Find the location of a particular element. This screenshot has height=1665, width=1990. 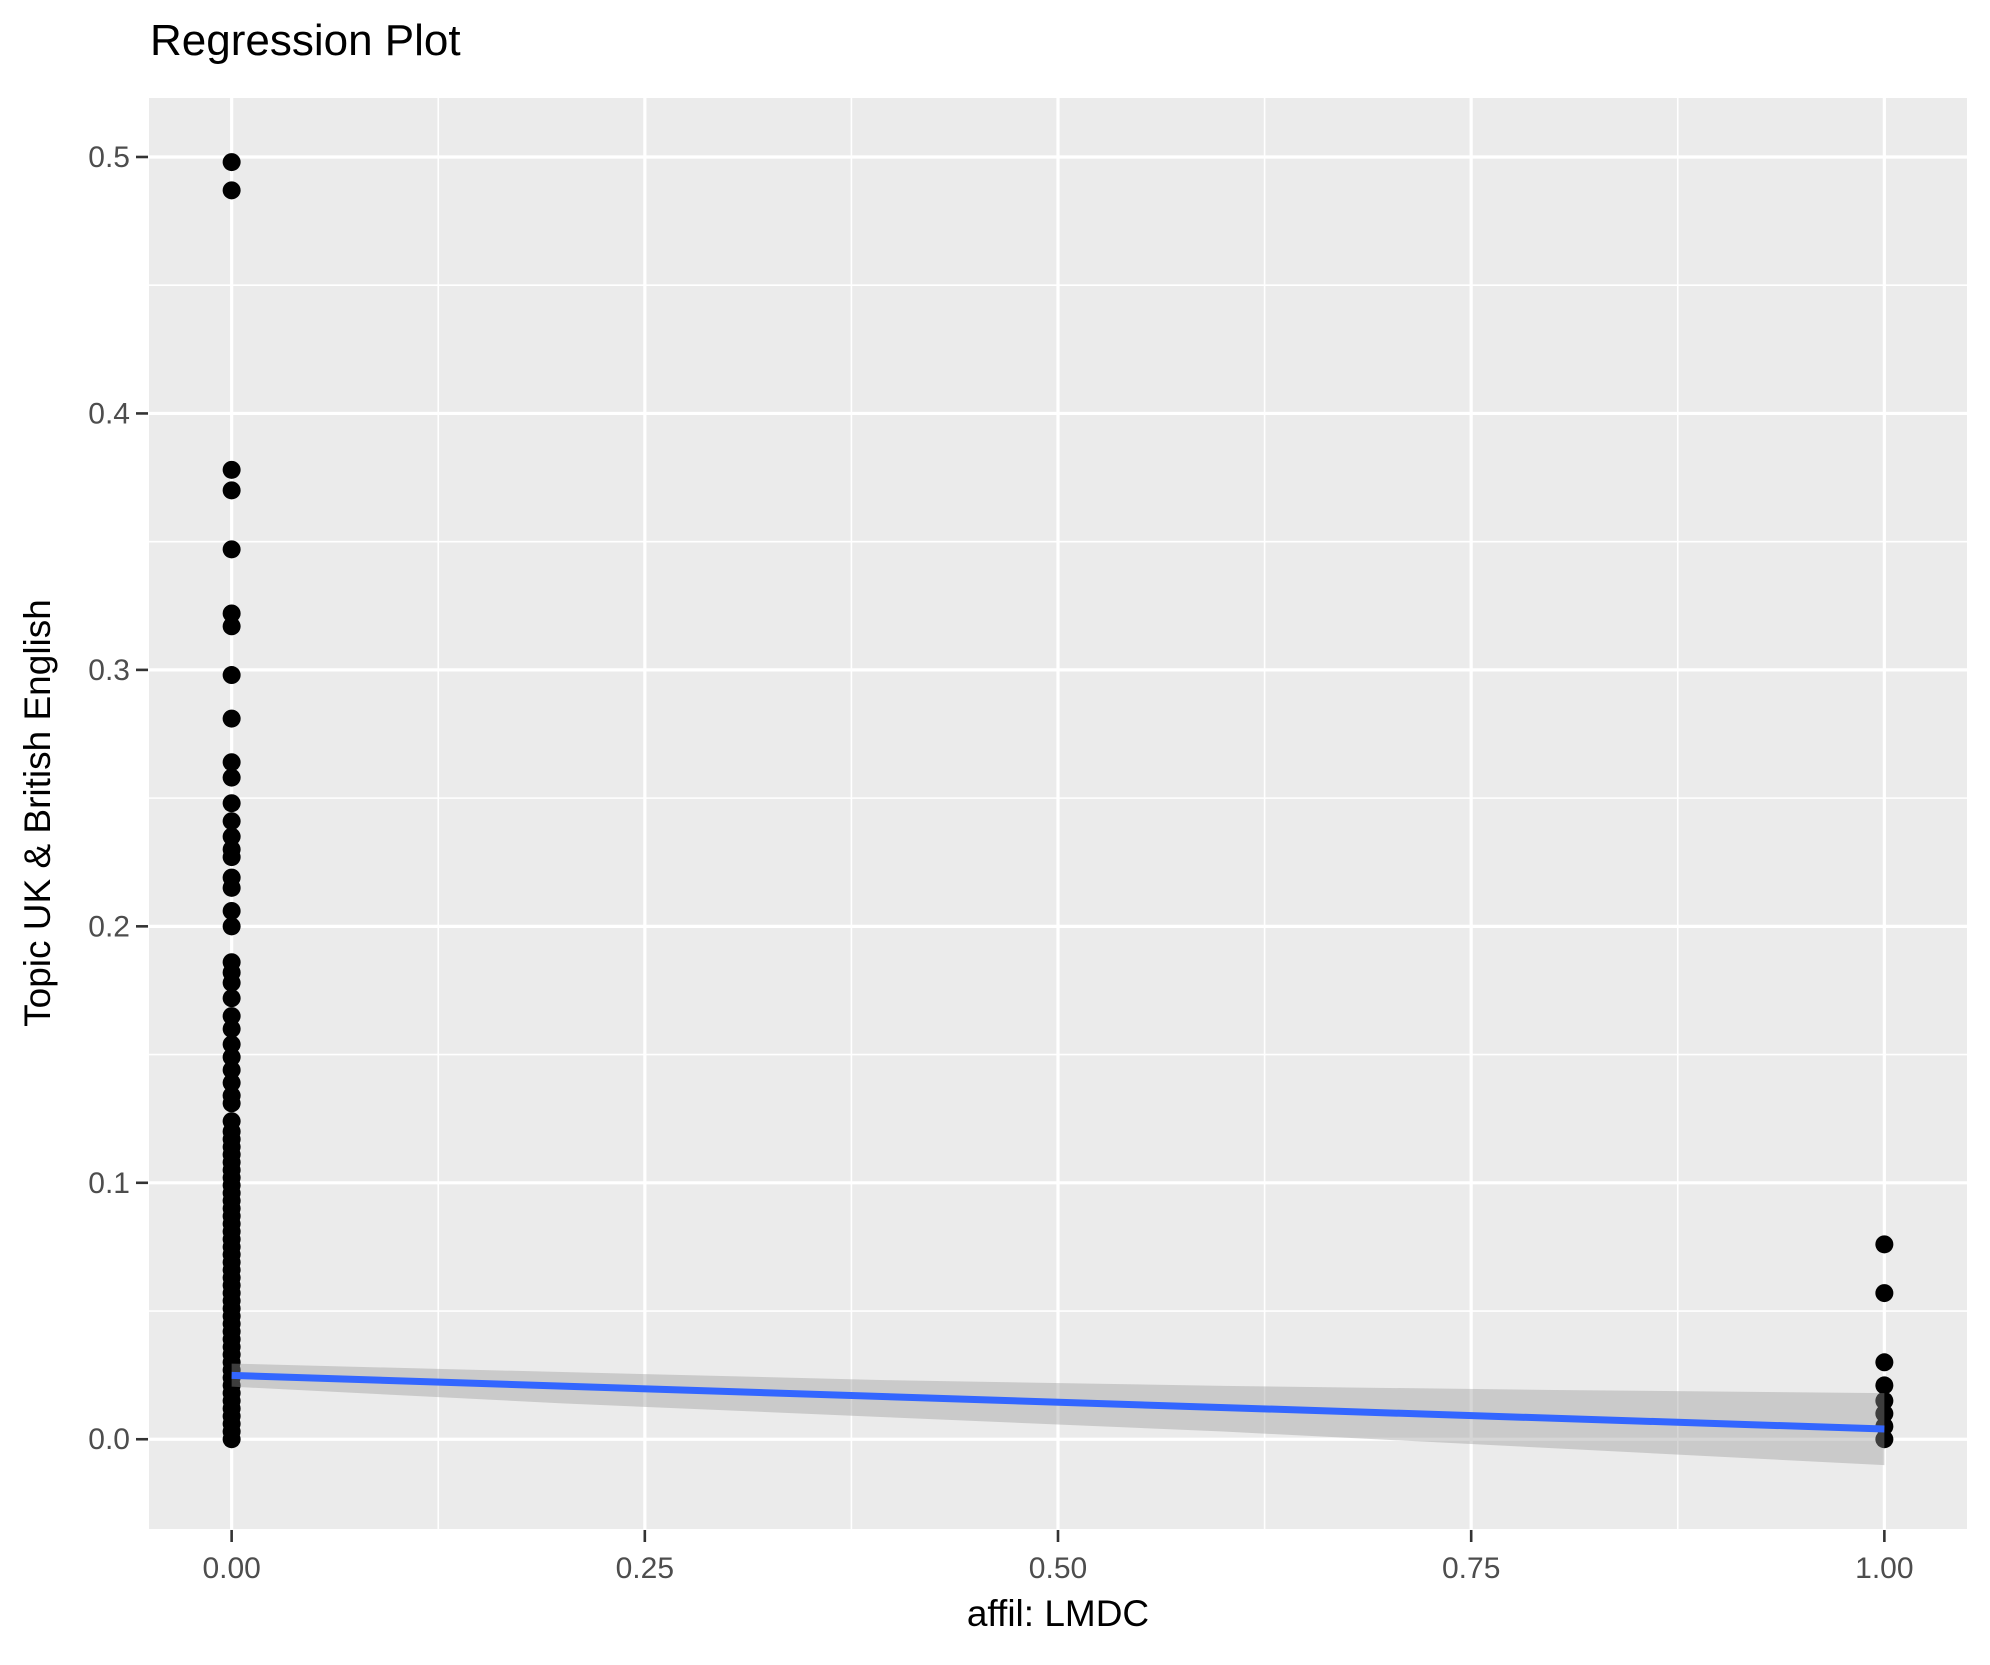

y-tick-label: 0.1 is located at coordinates (109, 1183).